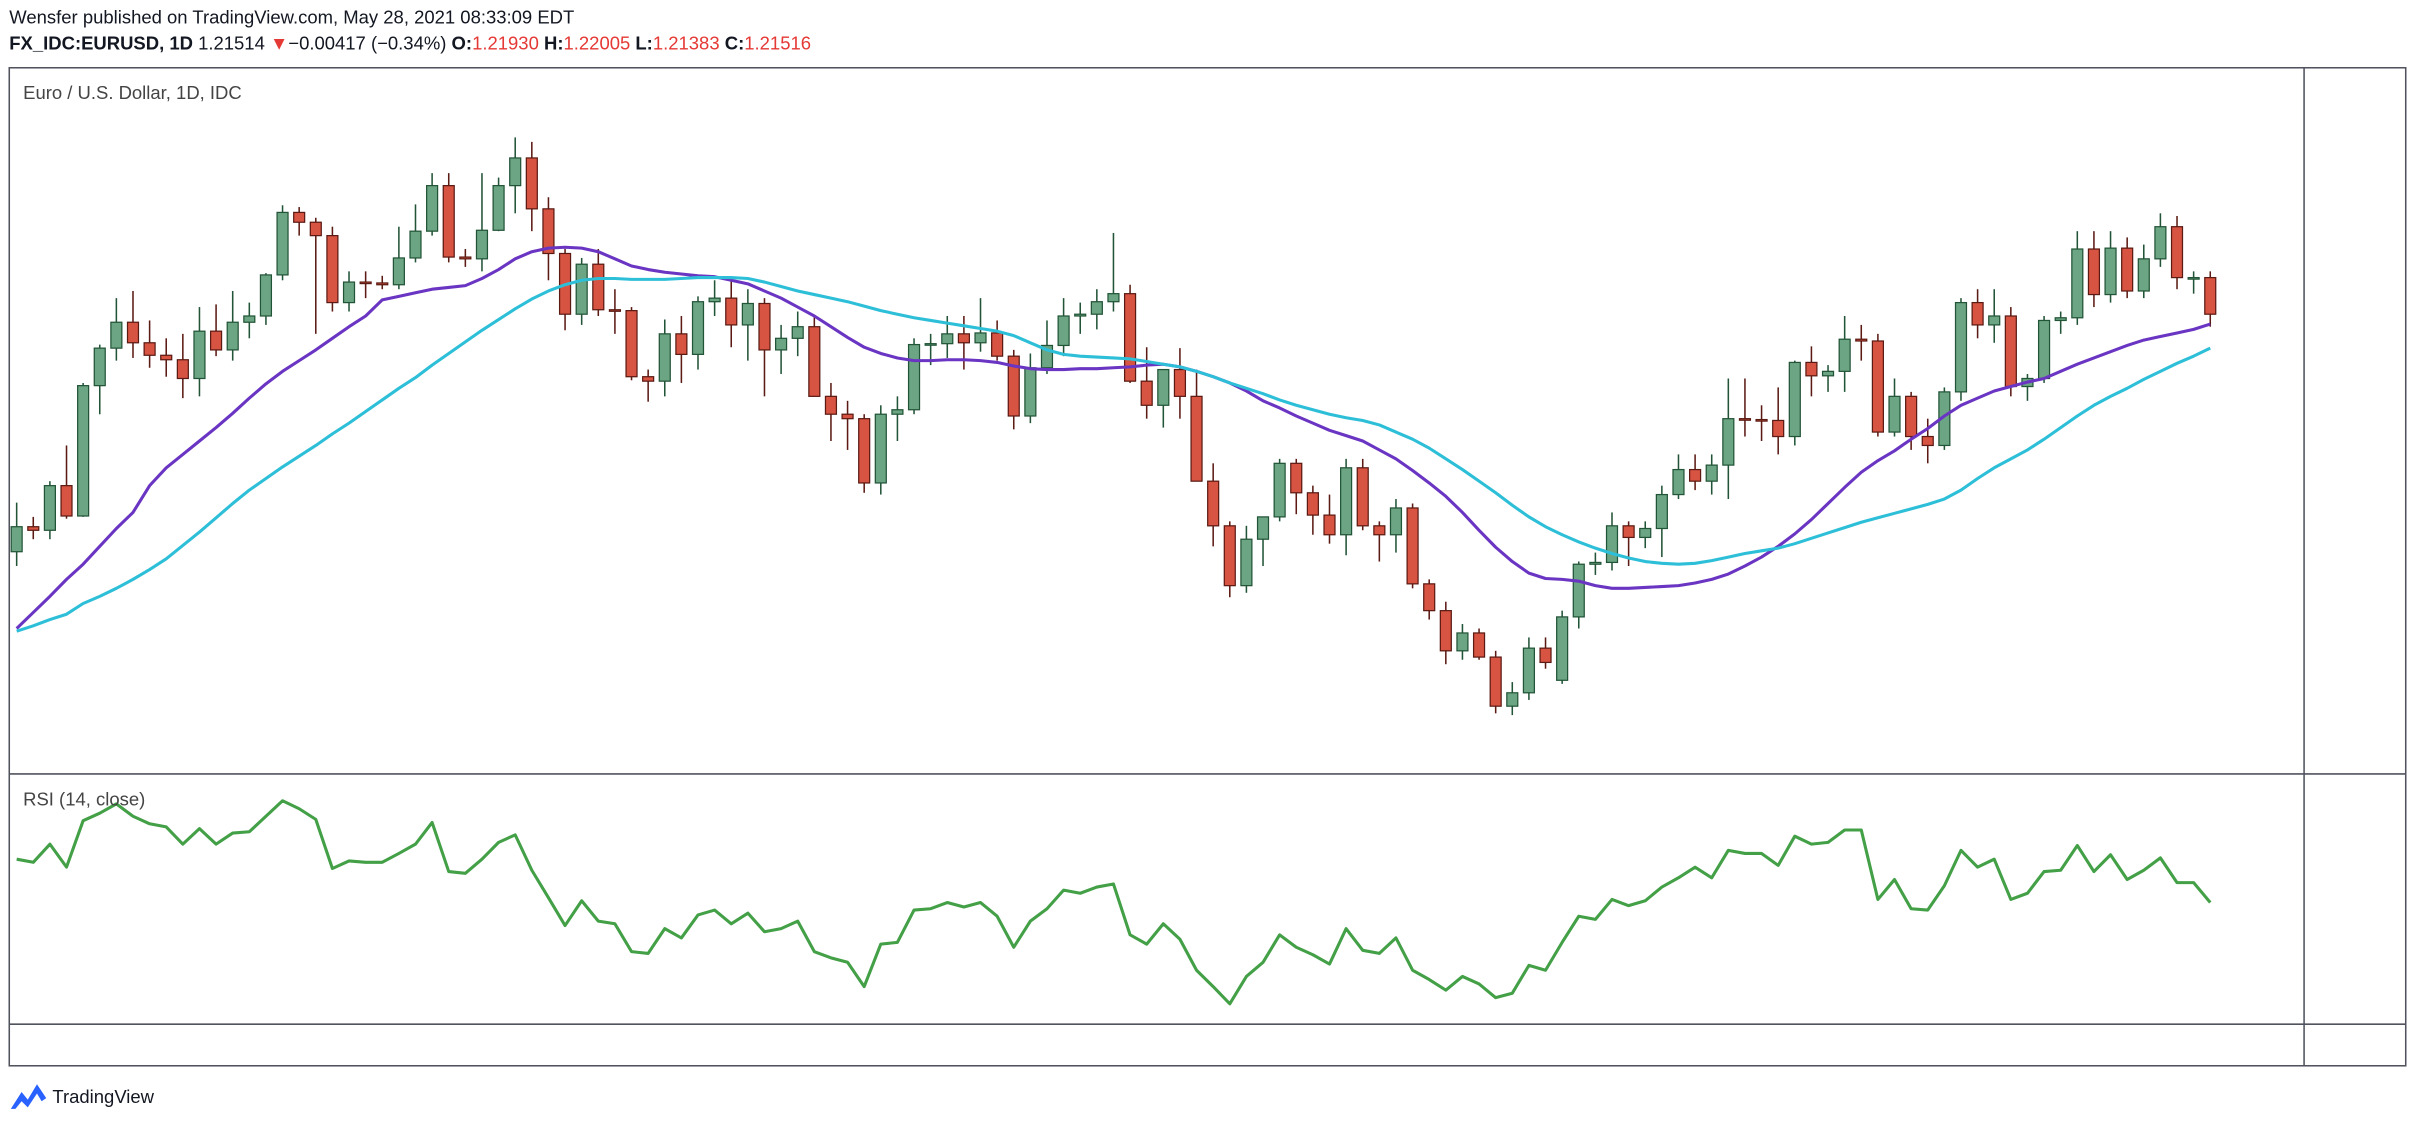  Describe the element at coordinates (777, 43) in the screenshot. I see `close-value: 1.21516` at that location.